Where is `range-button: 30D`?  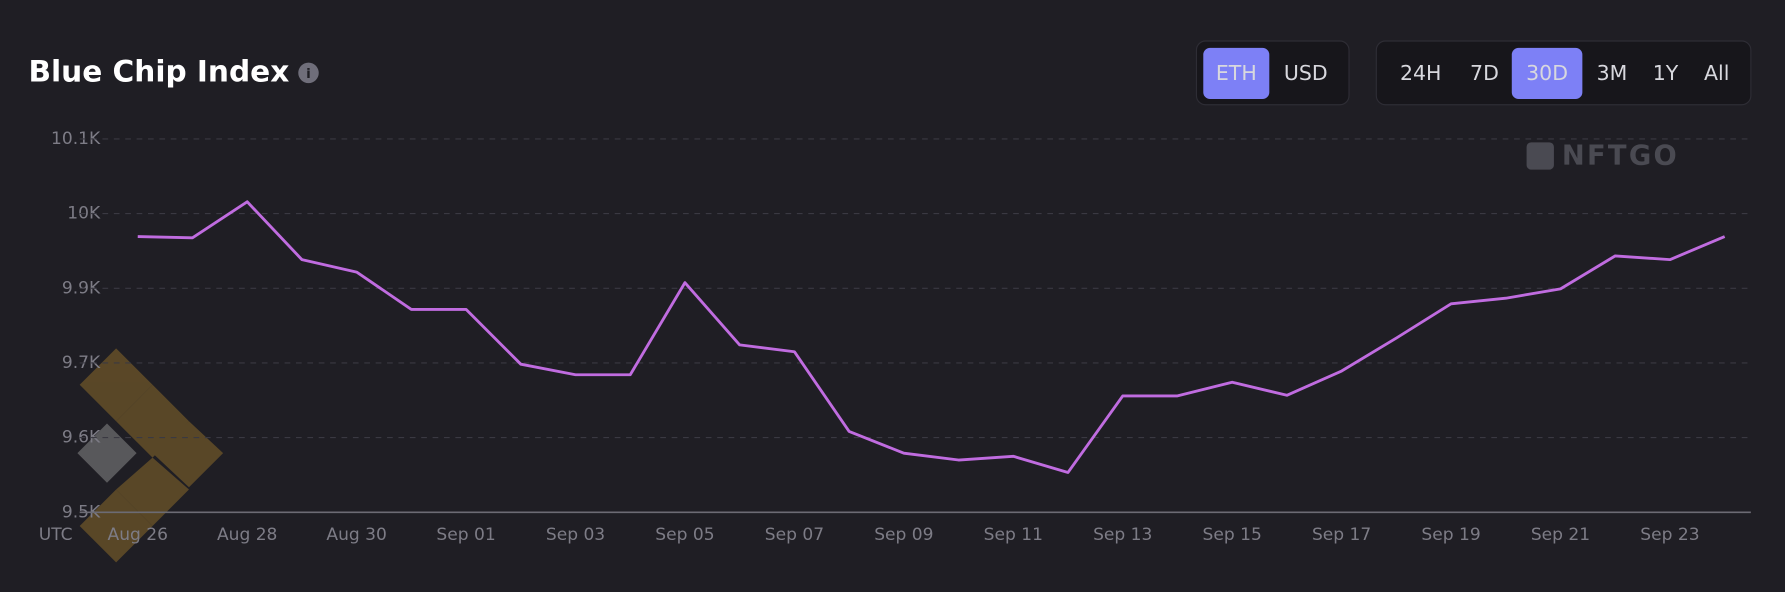 range-button: 30D is located at coordinates (1547, 73).